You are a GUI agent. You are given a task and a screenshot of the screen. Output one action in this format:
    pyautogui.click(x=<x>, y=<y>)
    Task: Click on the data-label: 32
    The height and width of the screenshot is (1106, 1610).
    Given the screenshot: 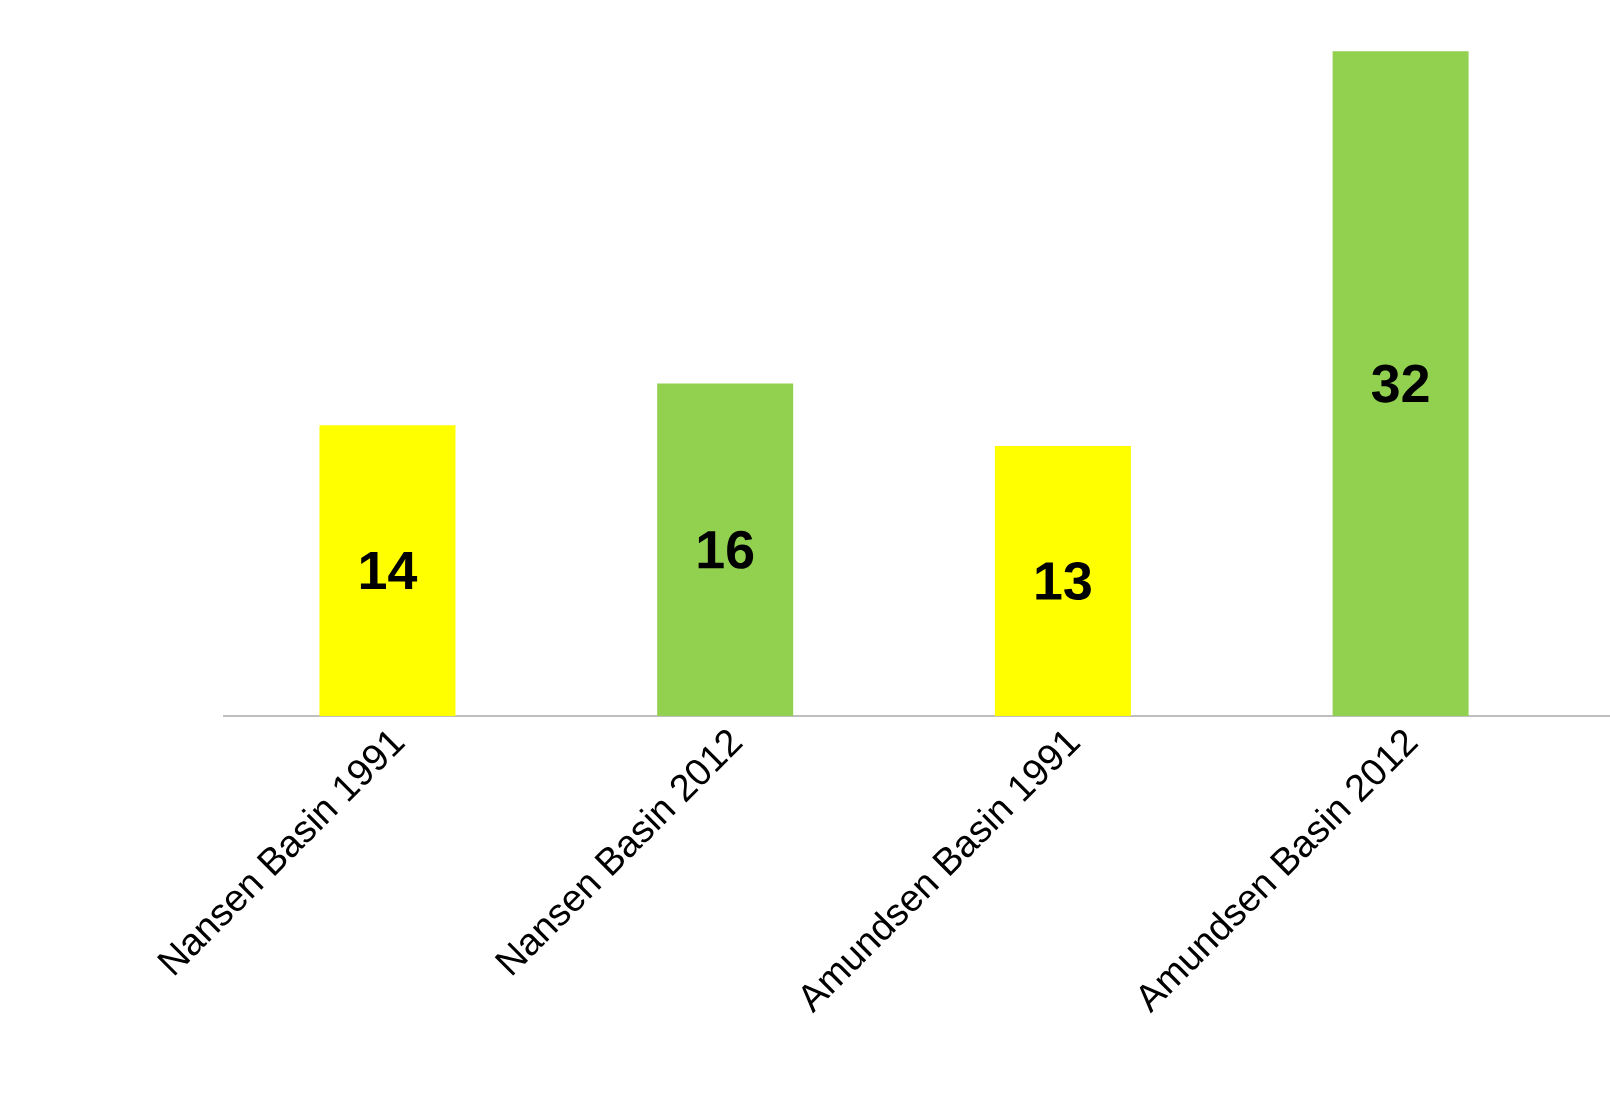 What is the action you would take?
    pyautogui.click(x=1400, y=383)
    